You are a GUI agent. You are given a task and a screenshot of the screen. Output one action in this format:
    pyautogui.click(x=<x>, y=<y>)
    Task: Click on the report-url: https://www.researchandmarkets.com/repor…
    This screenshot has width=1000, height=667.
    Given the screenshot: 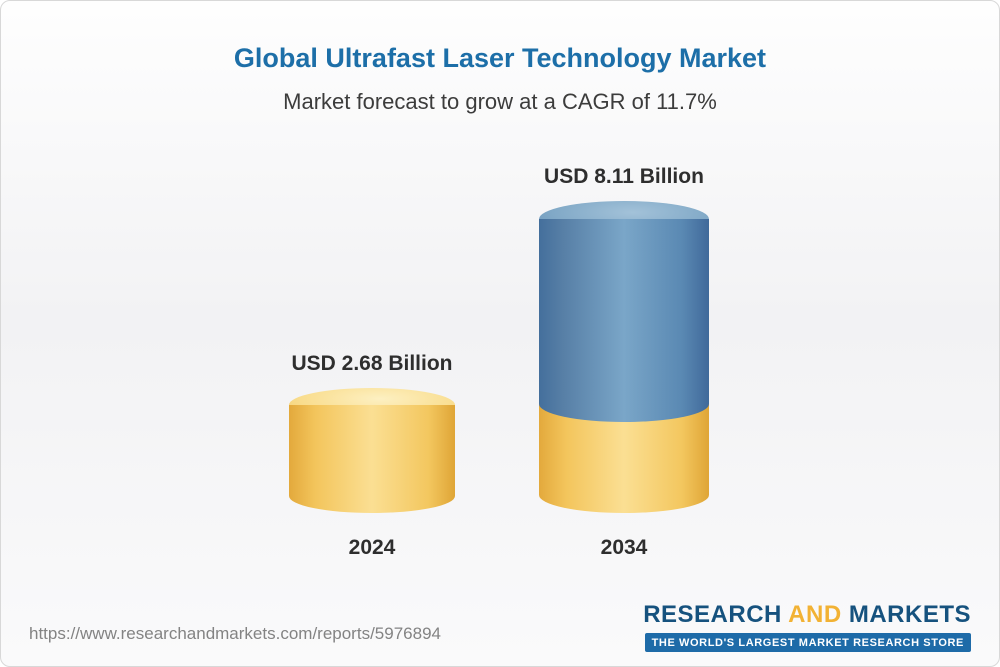 What is the action you would take?
    pyautogui.click(x=235, y=633)
    